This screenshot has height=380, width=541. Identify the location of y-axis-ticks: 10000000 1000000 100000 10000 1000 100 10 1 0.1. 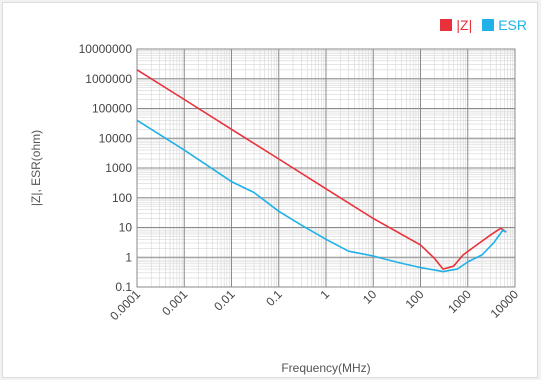
(106, 168).